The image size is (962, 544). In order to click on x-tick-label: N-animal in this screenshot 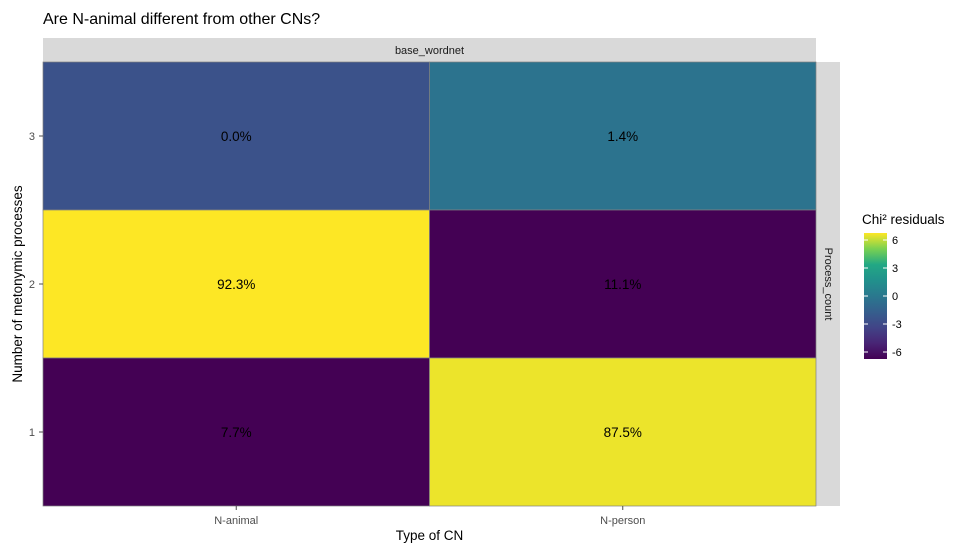, I will do `click(236, 521)`.